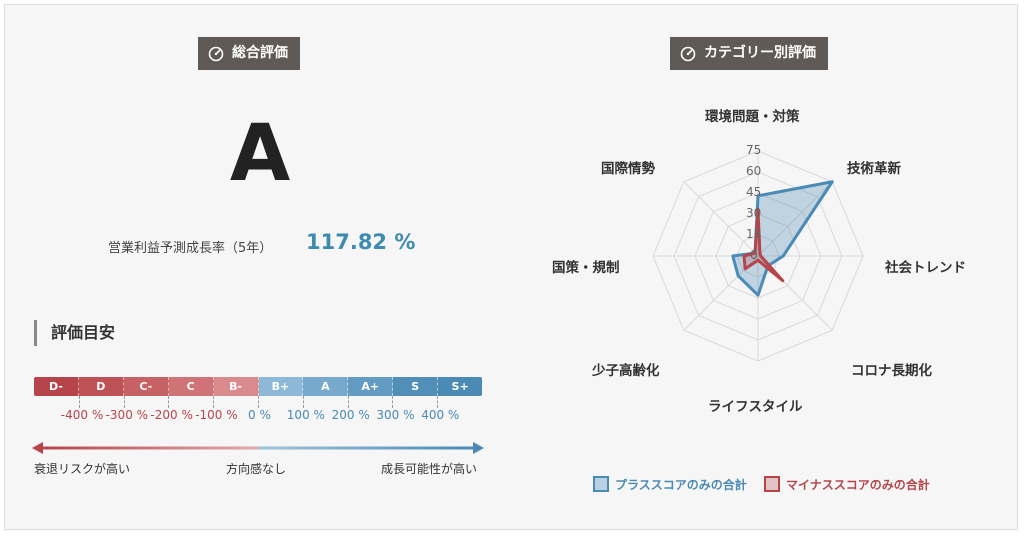 The width and height of the screenshot is (1024, 536). I want to click on radar-tick-label: 60, so click(754, 171).